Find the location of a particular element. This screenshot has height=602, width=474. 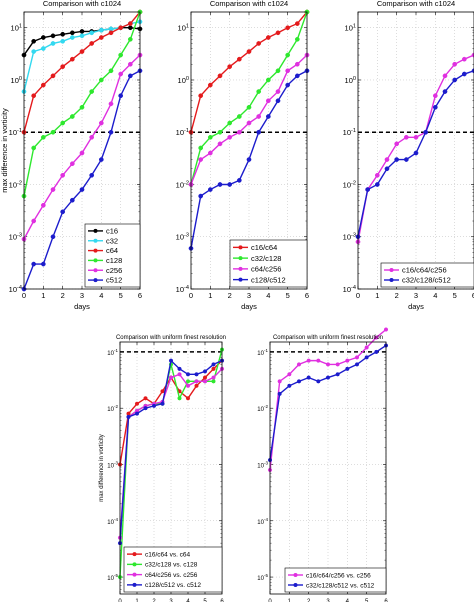

y-tick-label: 10⁻¹ is located at coordinates (262, 352).